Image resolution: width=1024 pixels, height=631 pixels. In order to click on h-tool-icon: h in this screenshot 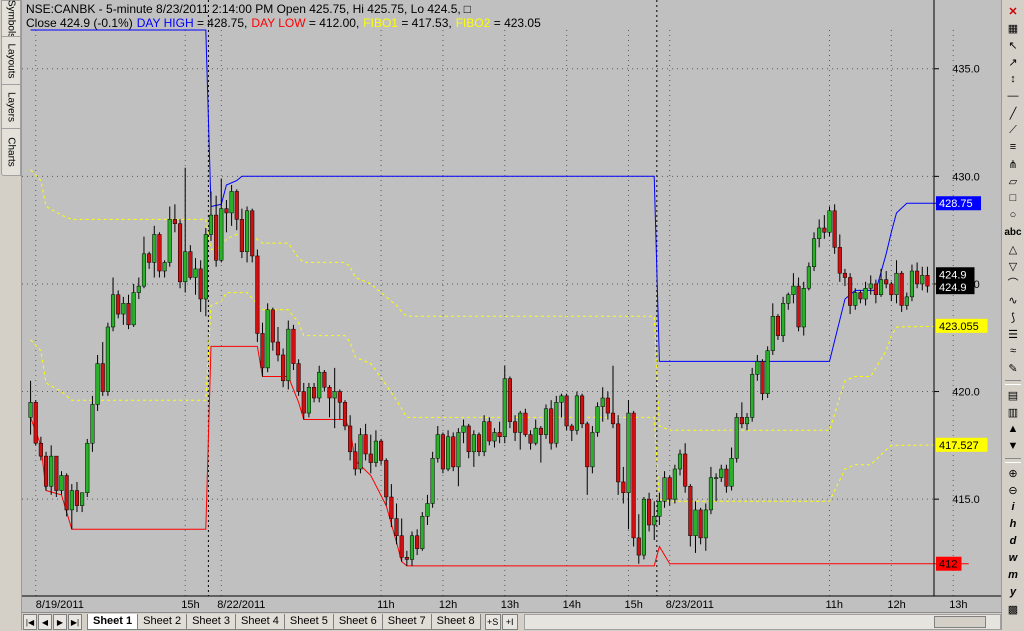, I will do `click(1013, 524)`.